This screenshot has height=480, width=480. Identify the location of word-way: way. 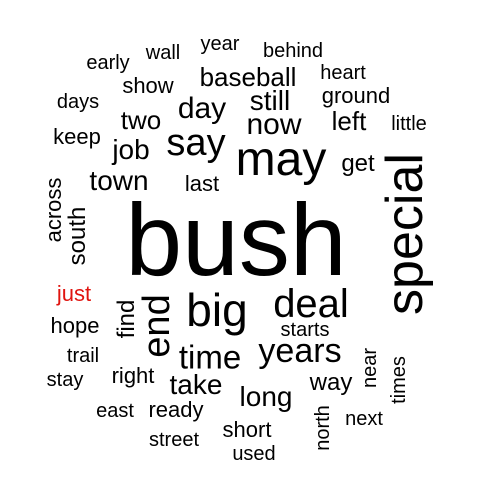
(331, 382).